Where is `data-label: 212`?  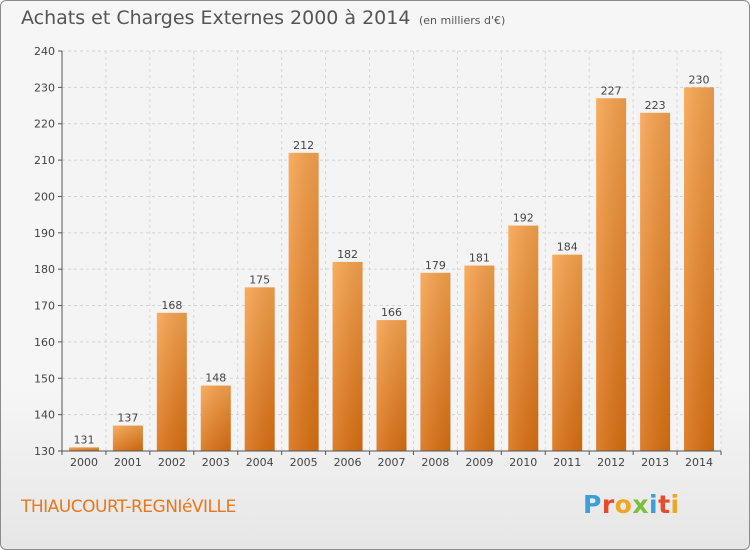
data-label: 212 is located at coordinates (303, 145).